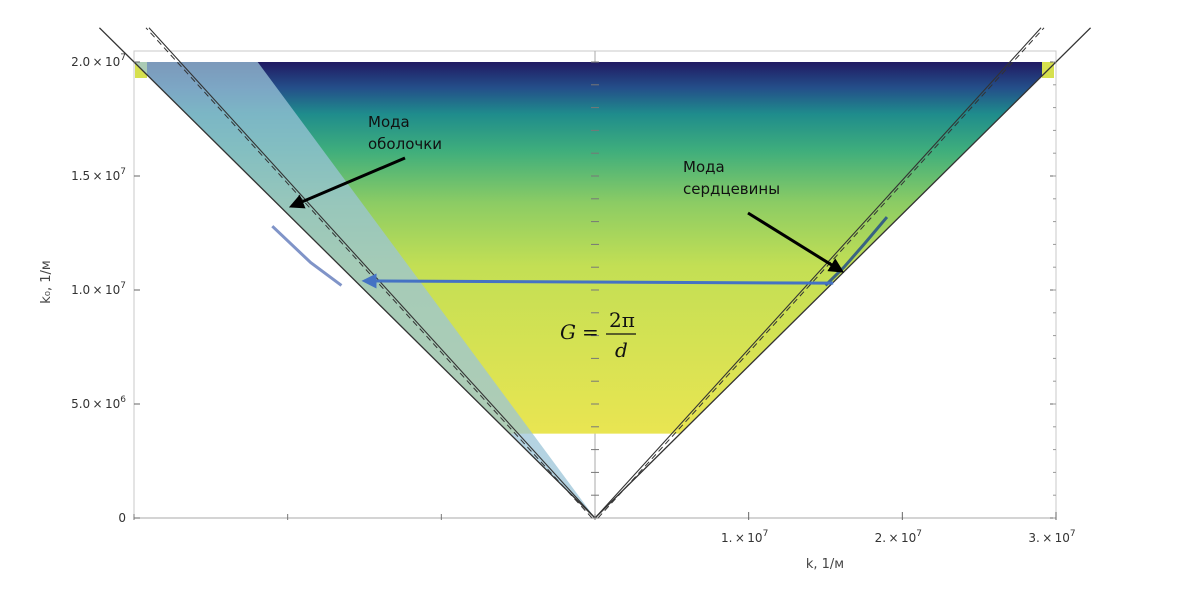  What do you see at coordinates (98, 403) in the screenshot?
I see `y-tick-label: 5.0 × 106` at bounding box center [98, 403].